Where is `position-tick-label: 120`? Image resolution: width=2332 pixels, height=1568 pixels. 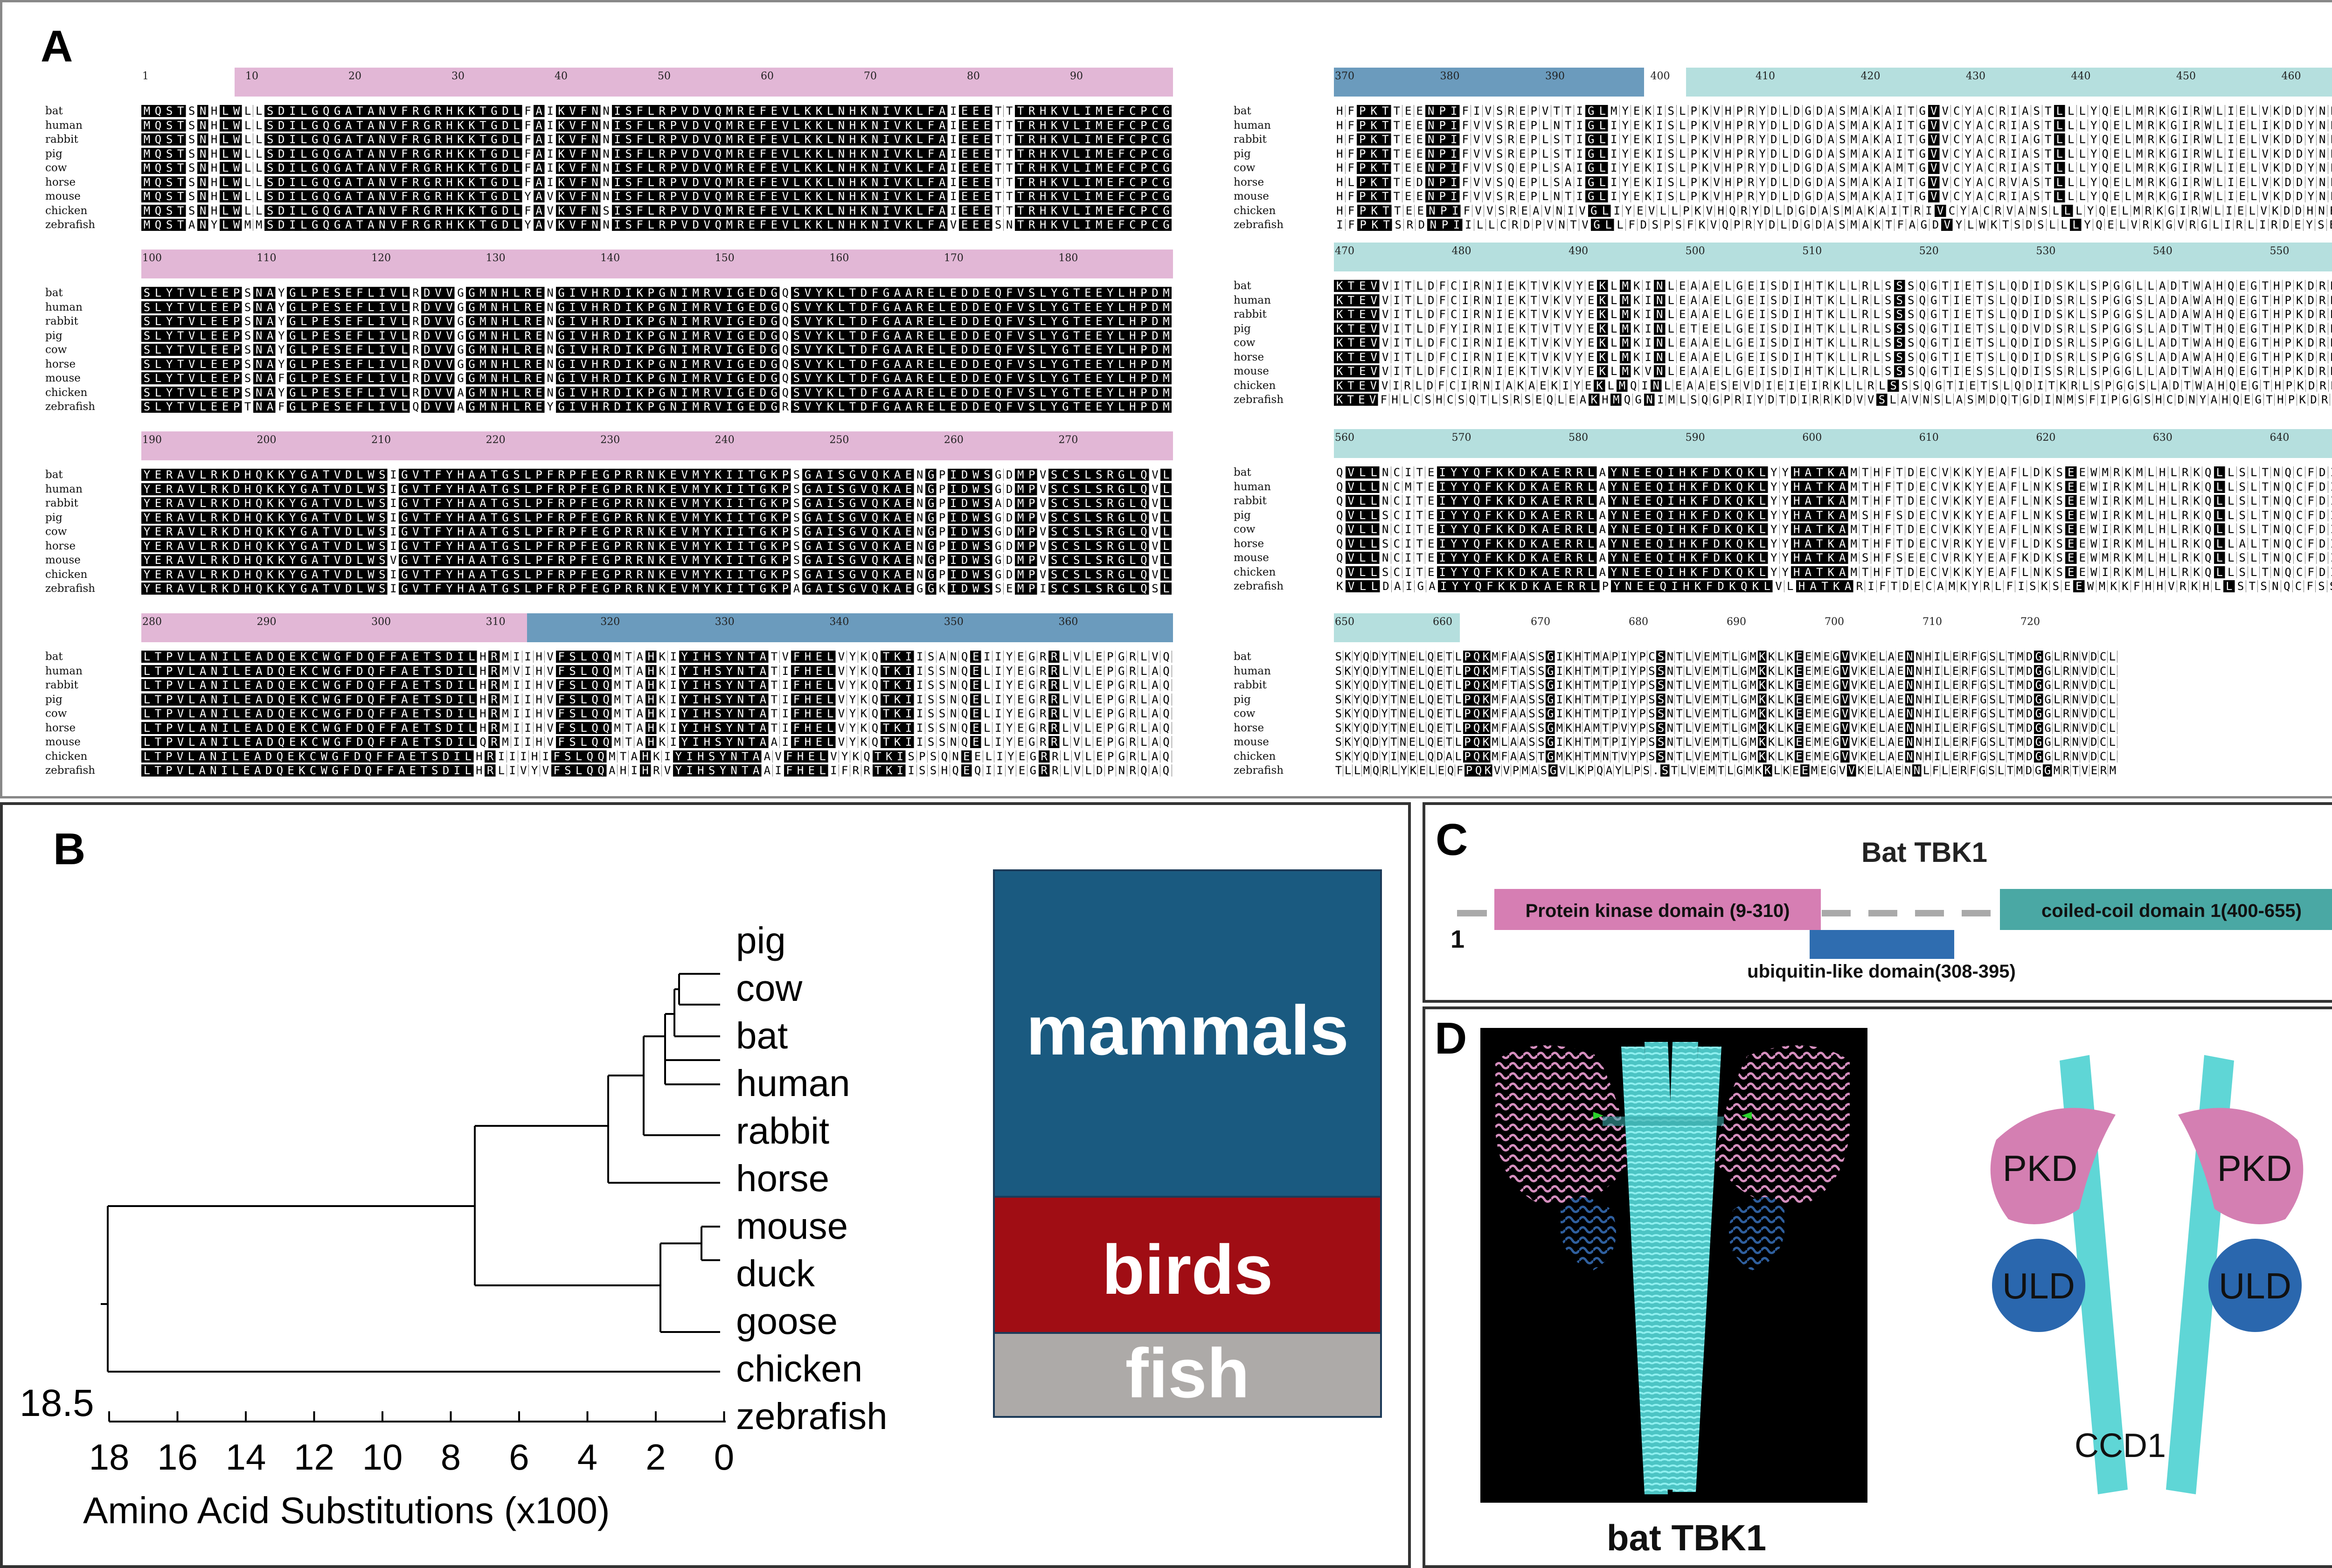
position-tick-label: 120 is located at coordinates (381, 258).